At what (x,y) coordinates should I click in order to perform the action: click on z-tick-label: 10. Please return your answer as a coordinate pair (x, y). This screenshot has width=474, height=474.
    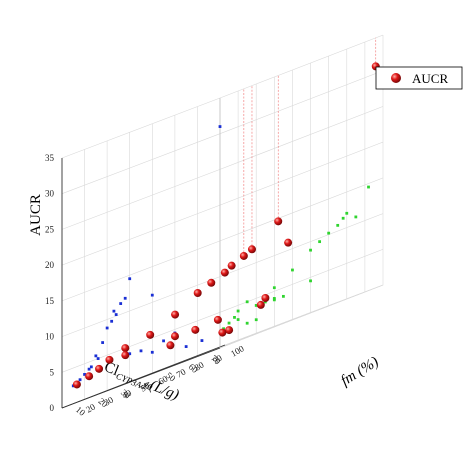
    Looking at the image, I should click on (50, 337).